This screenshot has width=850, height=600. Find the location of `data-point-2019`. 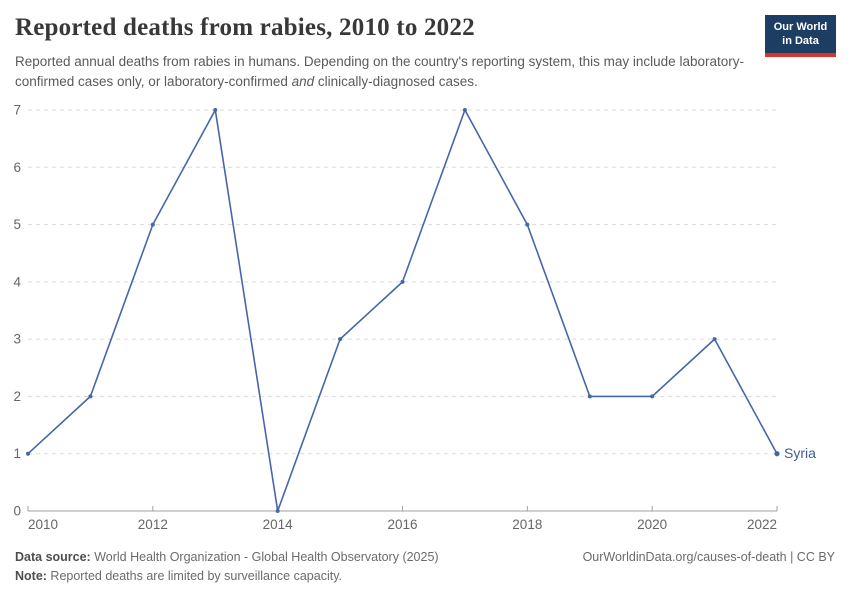

data-point-2019 is located at coordinates (589, 396).